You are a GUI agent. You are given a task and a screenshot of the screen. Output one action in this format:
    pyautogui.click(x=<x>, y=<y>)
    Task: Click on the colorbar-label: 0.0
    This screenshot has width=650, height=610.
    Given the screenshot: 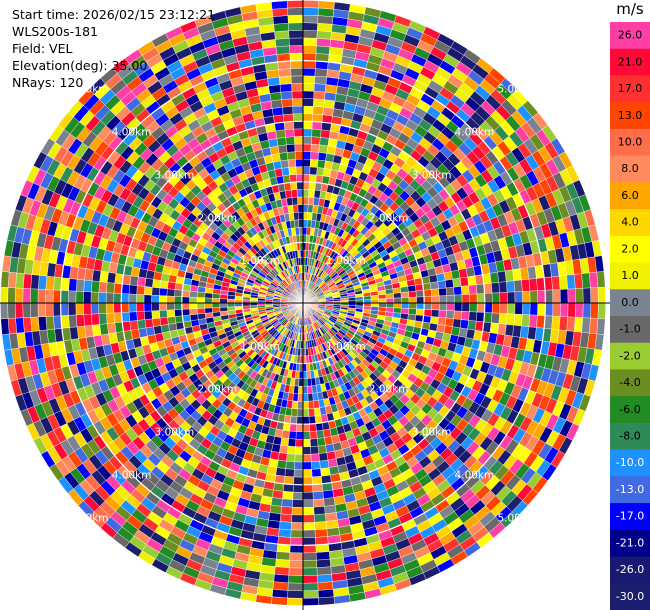 What is the action you would take?
    pyautogui.click(x=630, y=302)
    